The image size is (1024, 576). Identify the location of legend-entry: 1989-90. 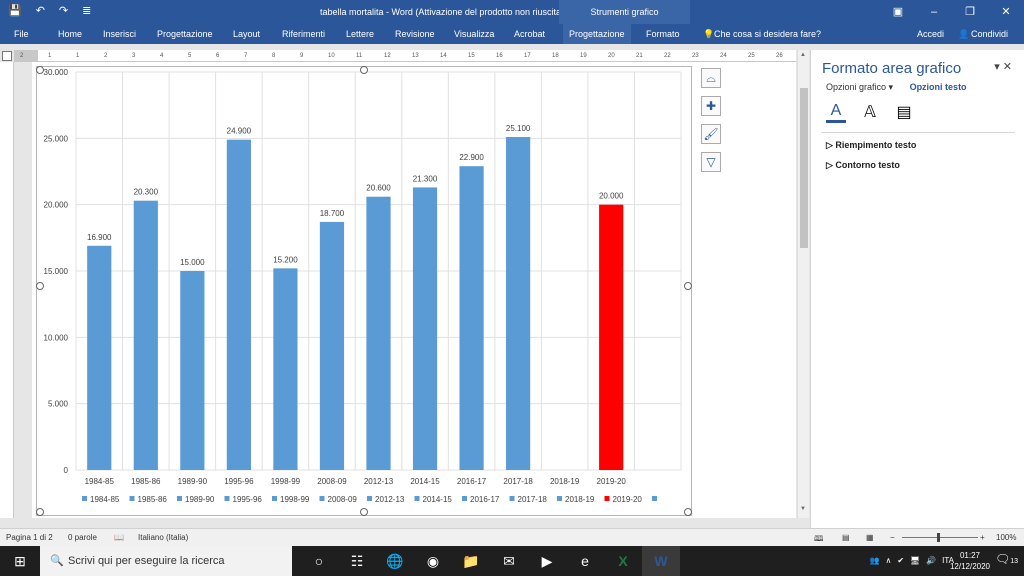
(200, 499).